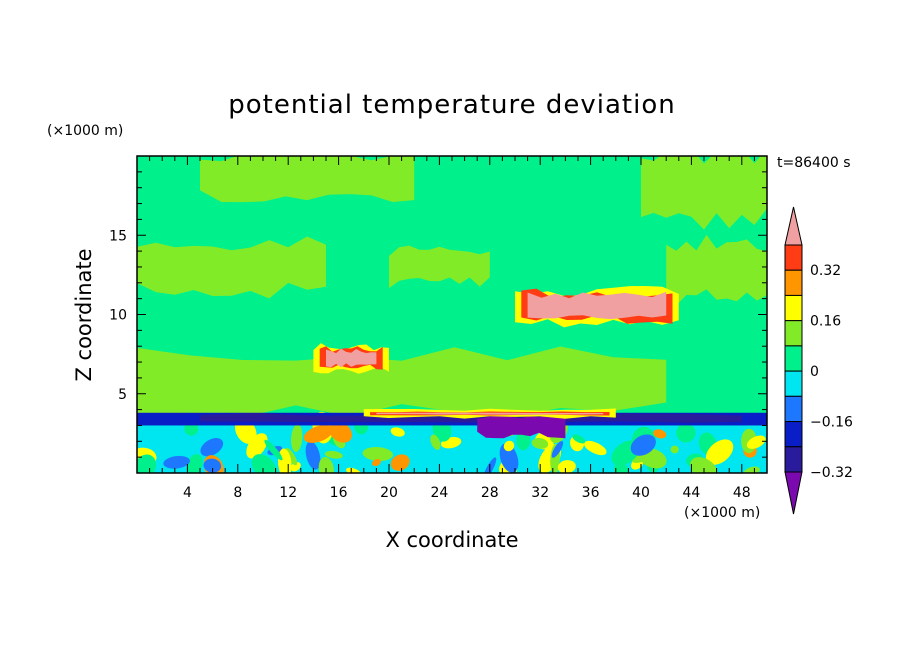 This screenshot has width=904, height=654. What do you see at coordinates (691, 493) in the screenshot?
I see `x-tick-label: 44` at bounding box center [691, 493].